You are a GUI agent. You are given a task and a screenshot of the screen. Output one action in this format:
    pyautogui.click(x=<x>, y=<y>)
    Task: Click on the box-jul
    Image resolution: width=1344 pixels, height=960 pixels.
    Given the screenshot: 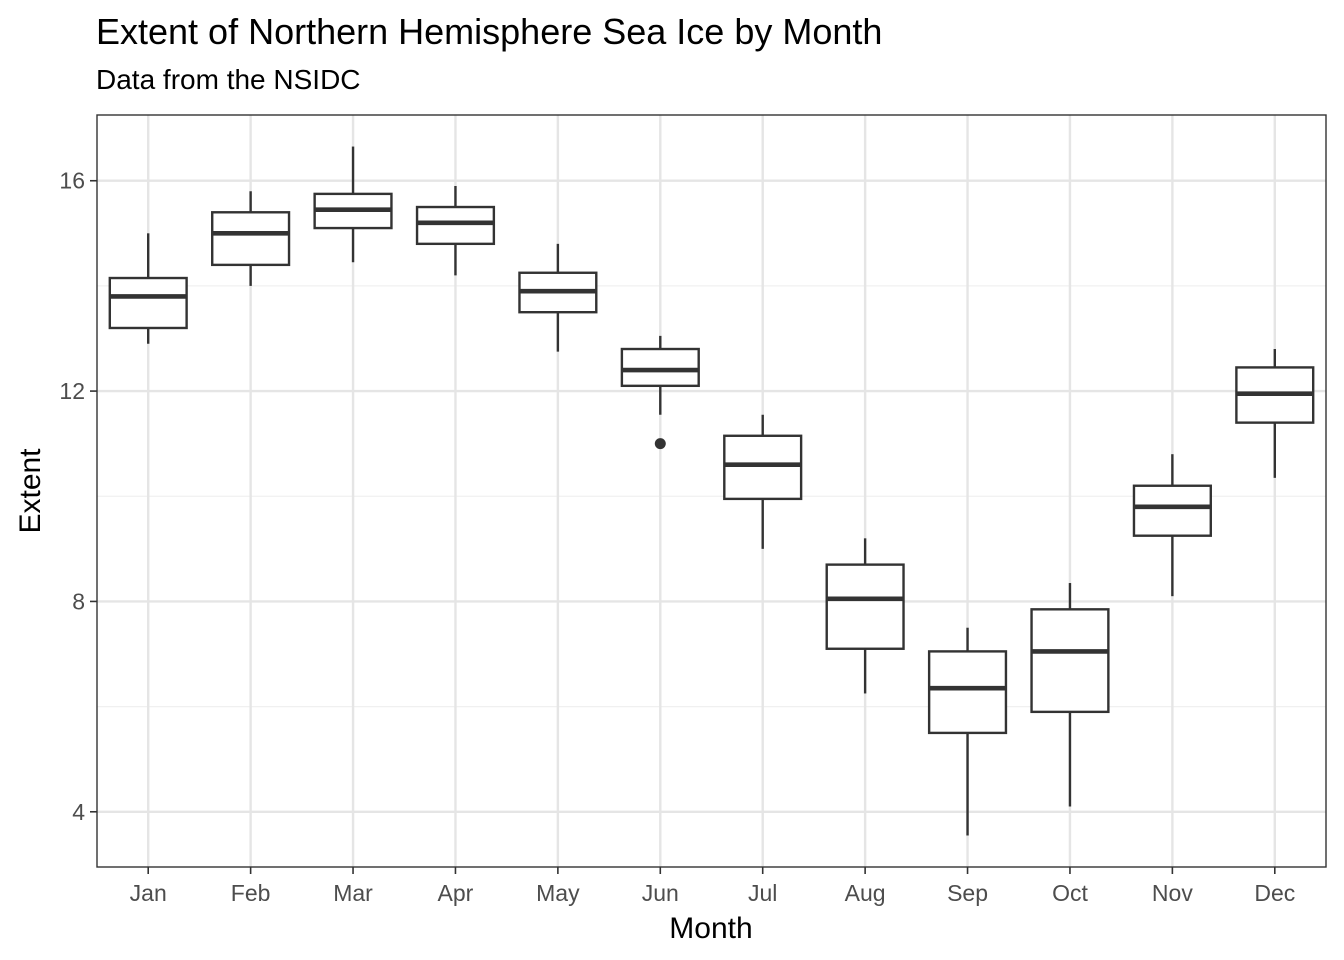 What is the action you would take?
    pyautogui.click(x=763, y=481)
    